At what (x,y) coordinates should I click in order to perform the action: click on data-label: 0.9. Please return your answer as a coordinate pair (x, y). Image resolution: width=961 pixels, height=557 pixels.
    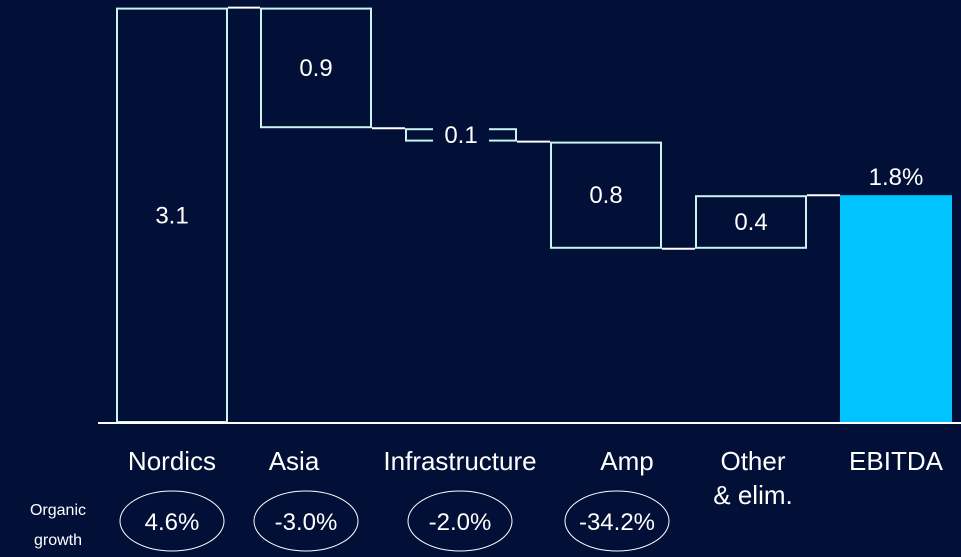
    Looking at the image, I should click on (315, 68).